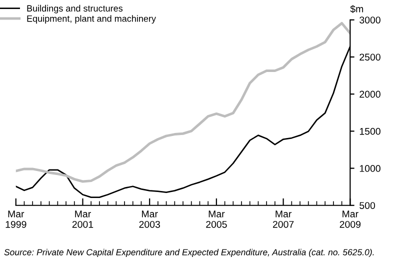 This screenshot has width=397, height=265. I want to click on x-tick-label: Mar 2001, so click(83, 219).